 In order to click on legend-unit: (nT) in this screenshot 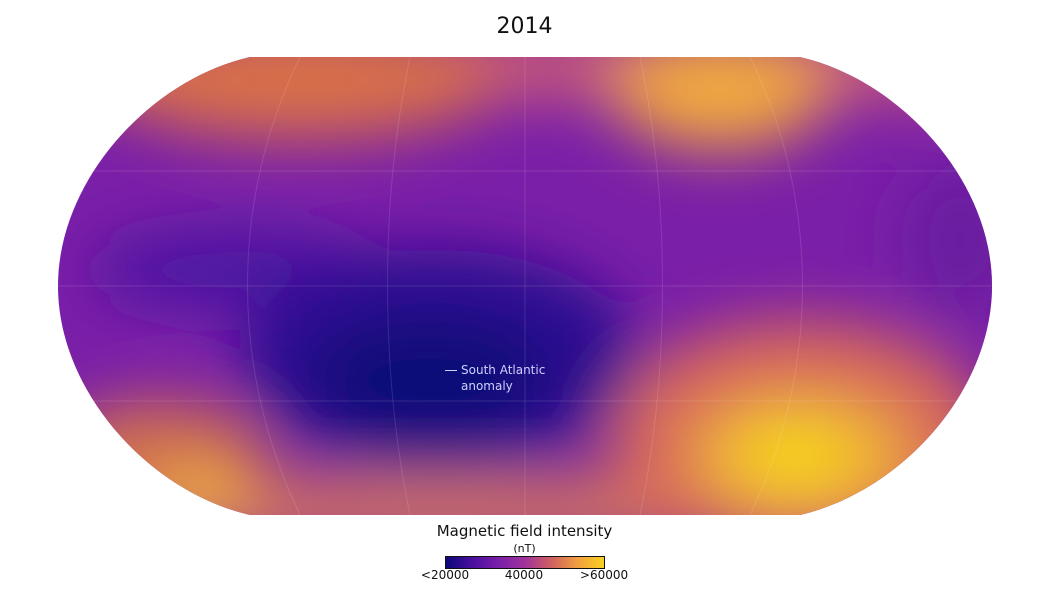, I will do `click(524, 548)`.